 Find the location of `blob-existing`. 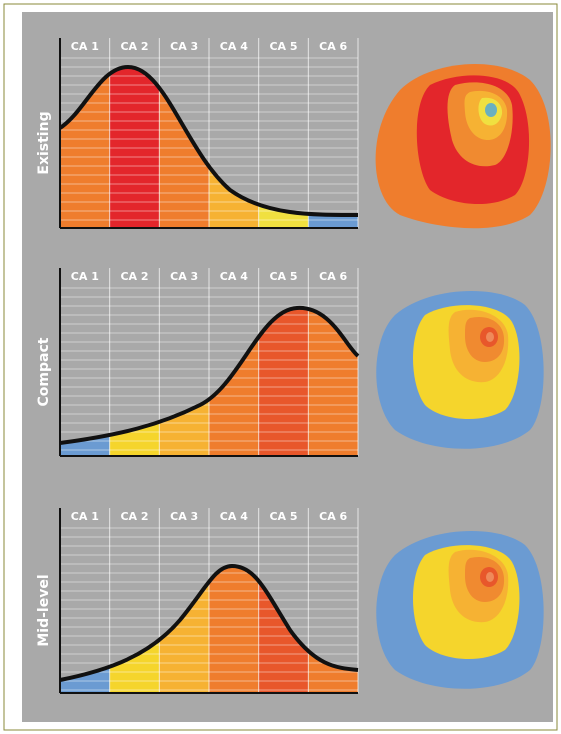

blob-existing is located at coordinates (463, 146).